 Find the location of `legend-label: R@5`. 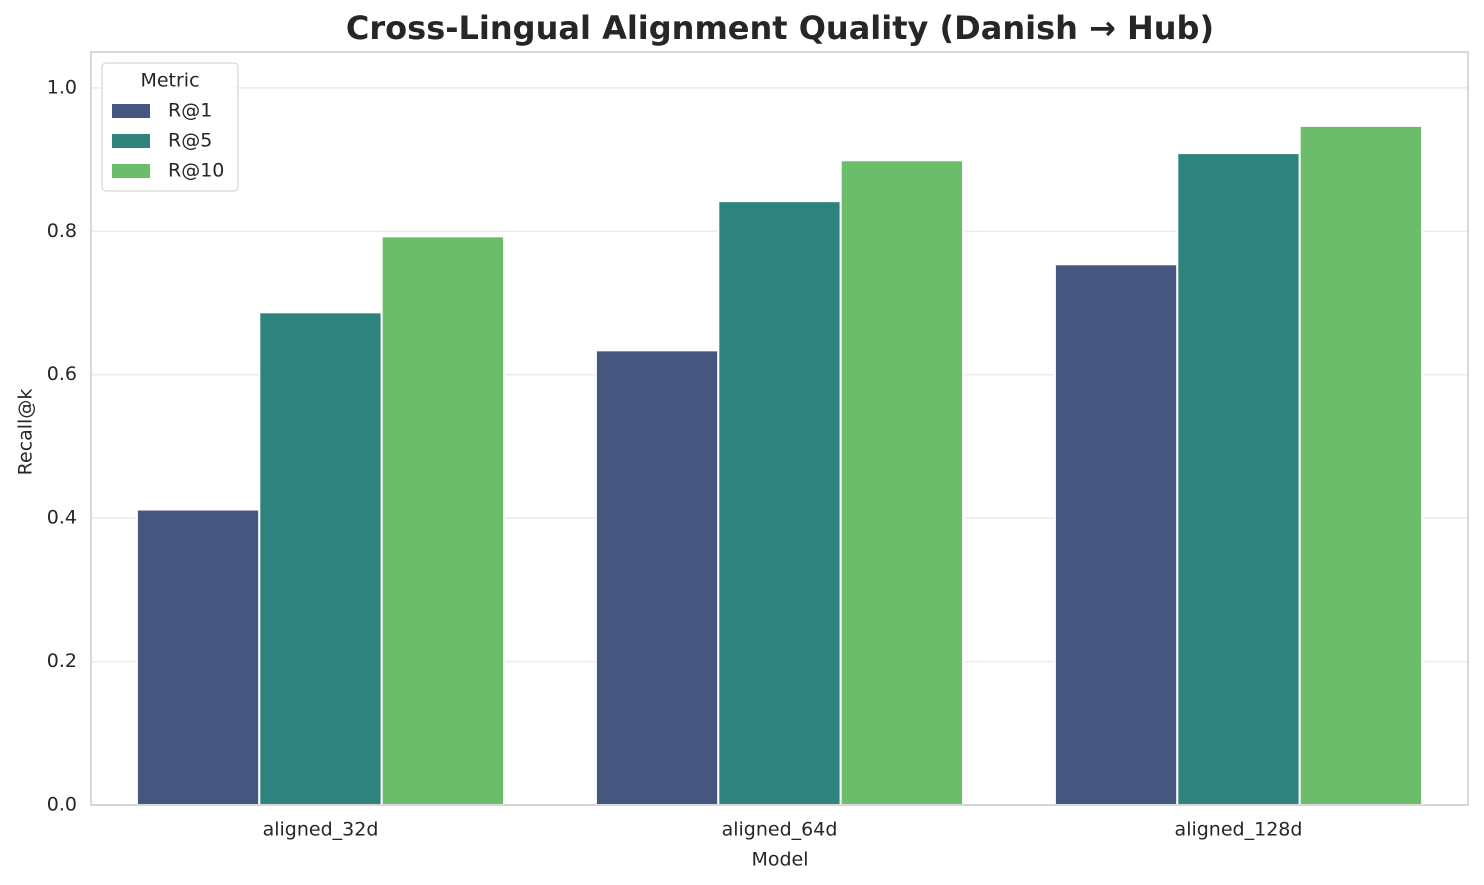

legend-label: R@5 is located at coordinates (190, 141).